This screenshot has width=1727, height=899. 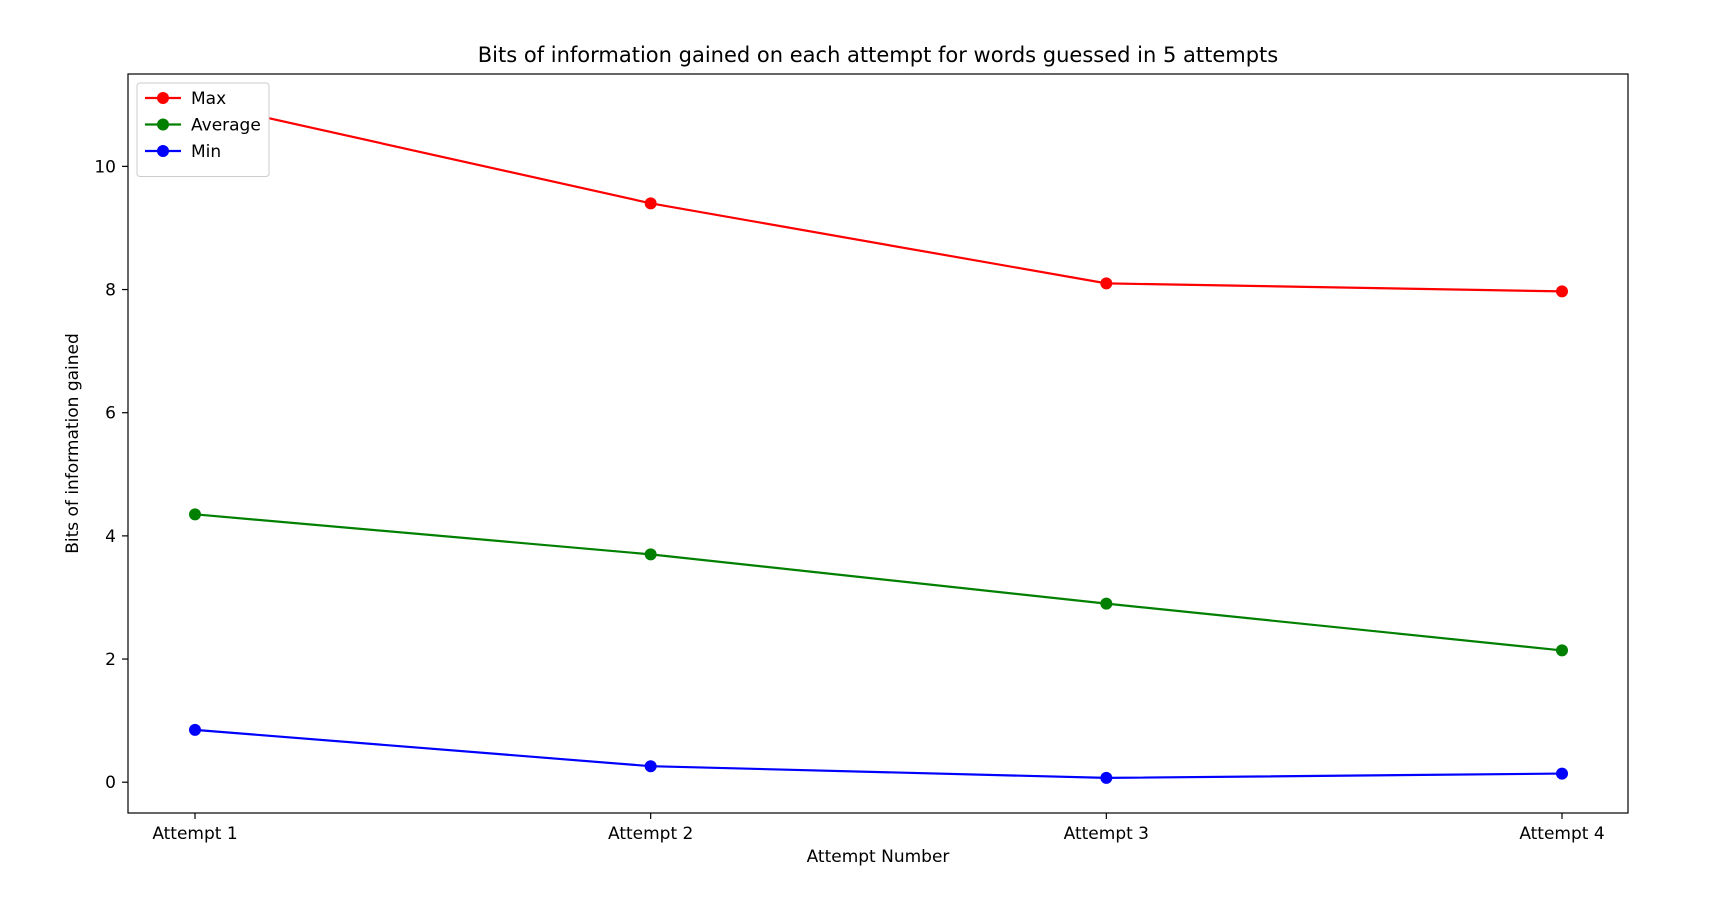 I want to click on y-tick-label: 6, so click(x=110, y=414).